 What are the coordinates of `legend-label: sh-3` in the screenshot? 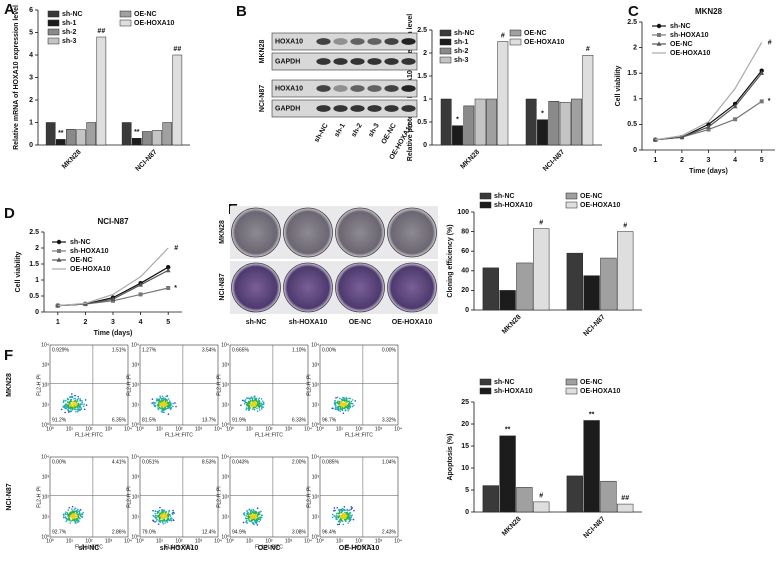 It's located at (69, 41).